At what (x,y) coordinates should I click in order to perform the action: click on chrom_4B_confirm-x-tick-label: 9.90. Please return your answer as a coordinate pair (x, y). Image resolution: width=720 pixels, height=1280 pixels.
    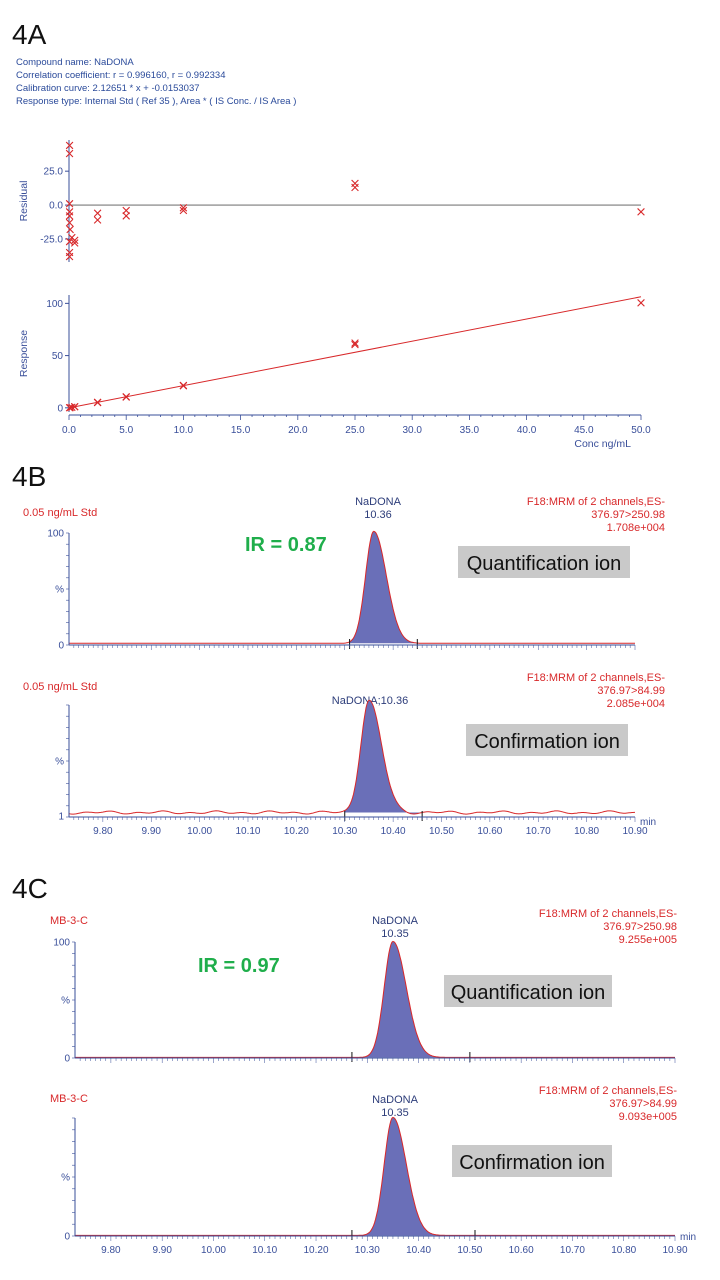
    Looking at the image, I should click on (152, 831).